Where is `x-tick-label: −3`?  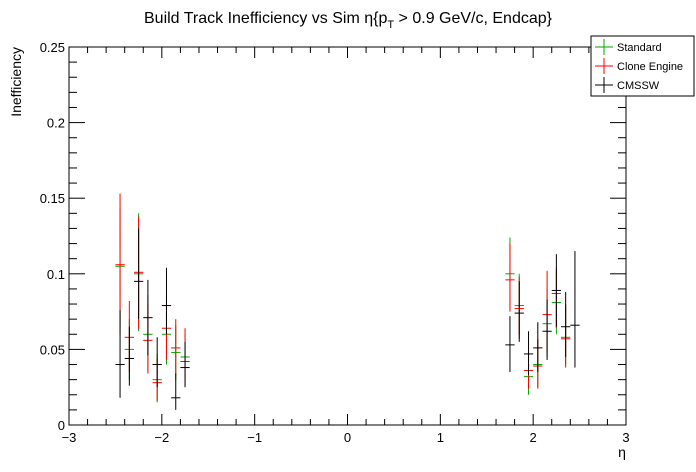 x-tick-label: −3 is located at coordinates (69, 437).